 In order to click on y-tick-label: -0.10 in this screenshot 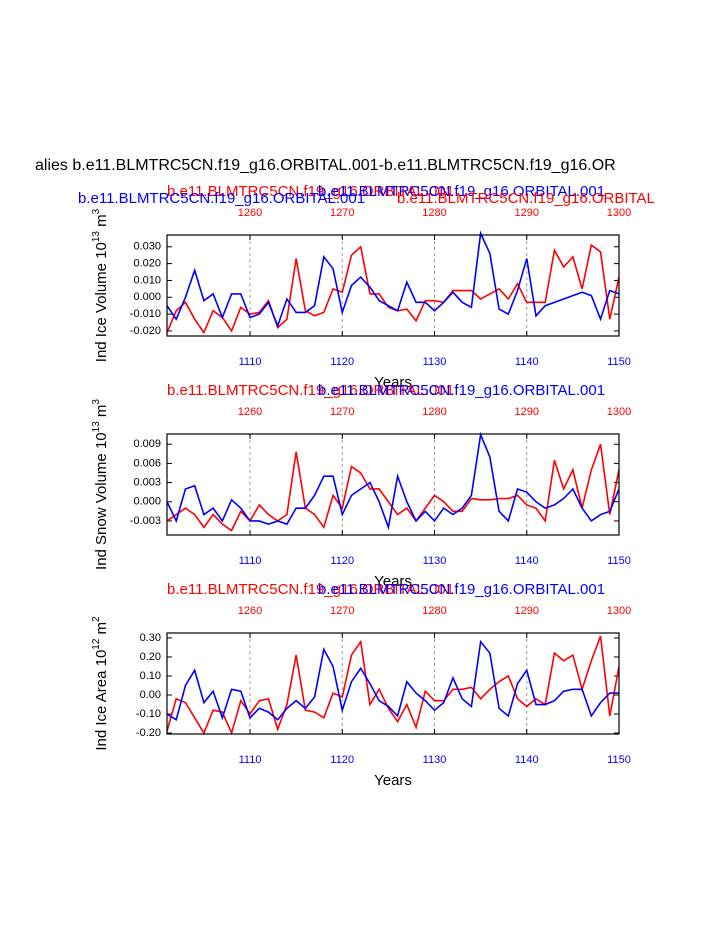, I will do `click(148, 714)`.